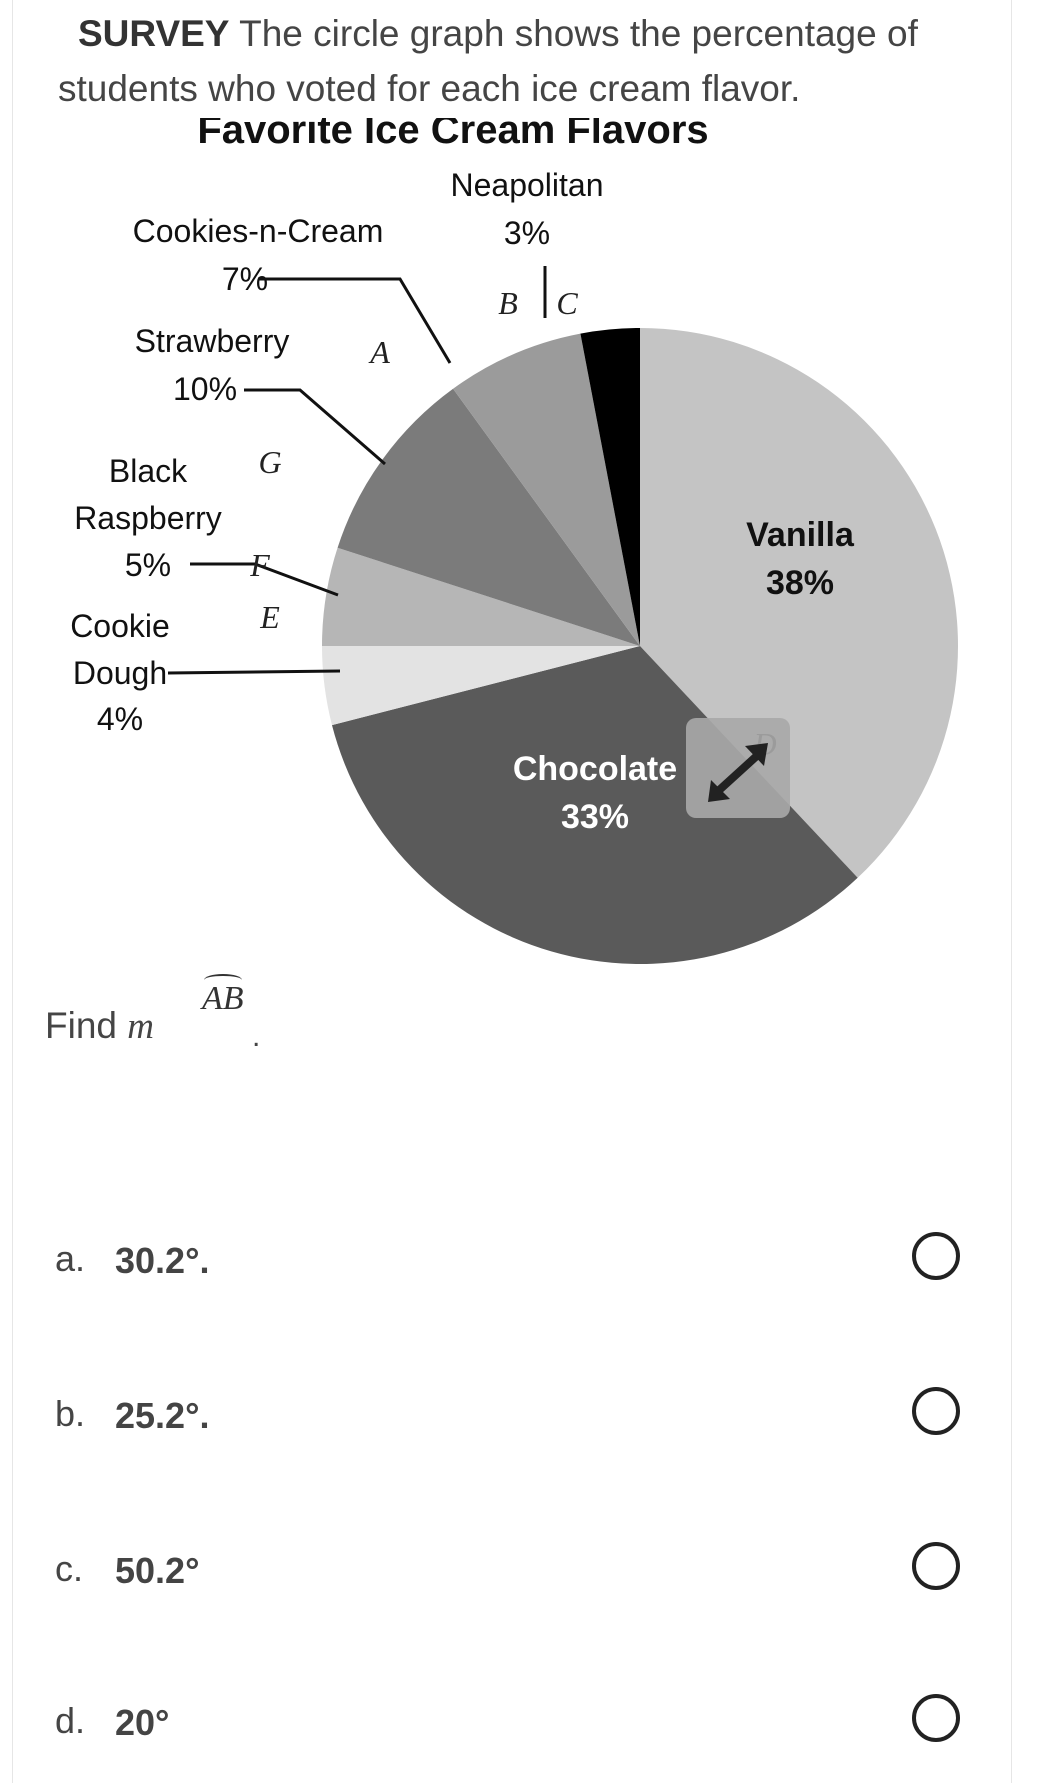 This screenshot has width=1043, height=1783. What do you see at coordinates (269, 462) in the screenshot?
I see `point-label-g: G` at bounding box center [269, 462].